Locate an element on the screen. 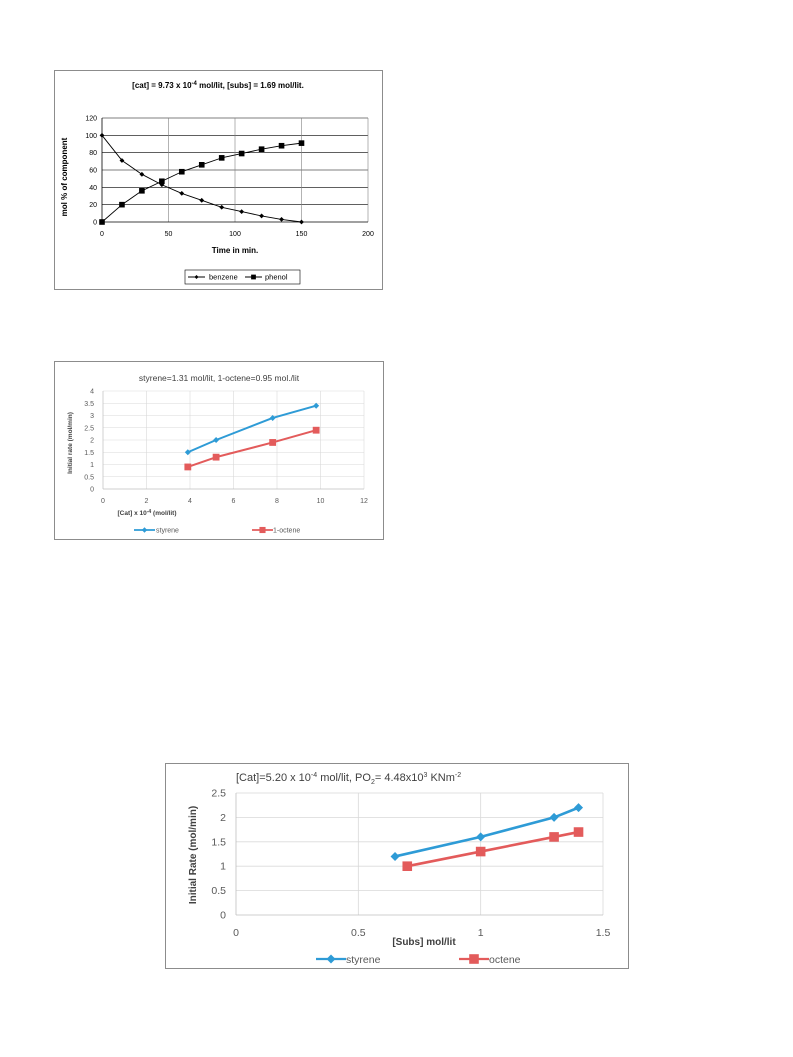 This screenshot has width=793, height=1057. x-tick-label: 1.5 is located at coordinates (603, 933).